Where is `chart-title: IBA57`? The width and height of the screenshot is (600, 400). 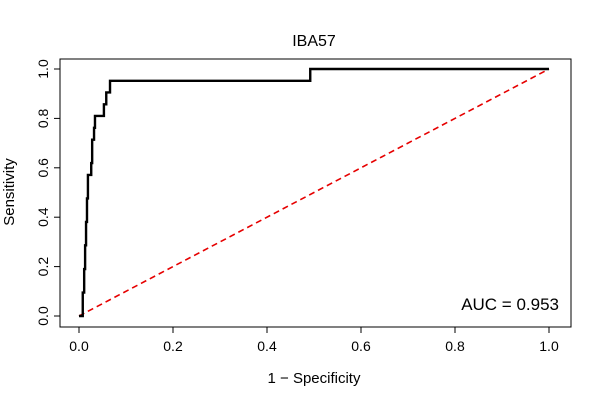 chart-title: IBA57 is located at coordinates (314, 41).